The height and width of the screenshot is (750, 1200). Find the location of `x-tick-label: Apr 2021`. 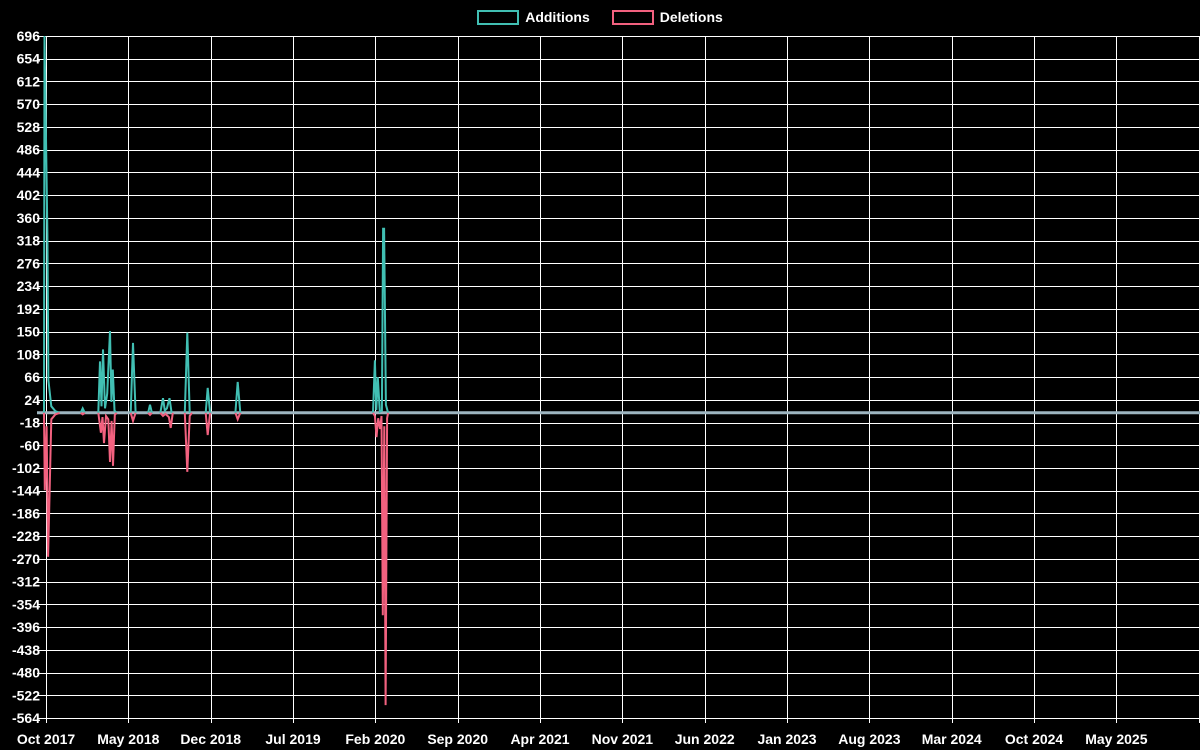

x-tick-label: Apr 2021 is located at coordinates (539, 739).